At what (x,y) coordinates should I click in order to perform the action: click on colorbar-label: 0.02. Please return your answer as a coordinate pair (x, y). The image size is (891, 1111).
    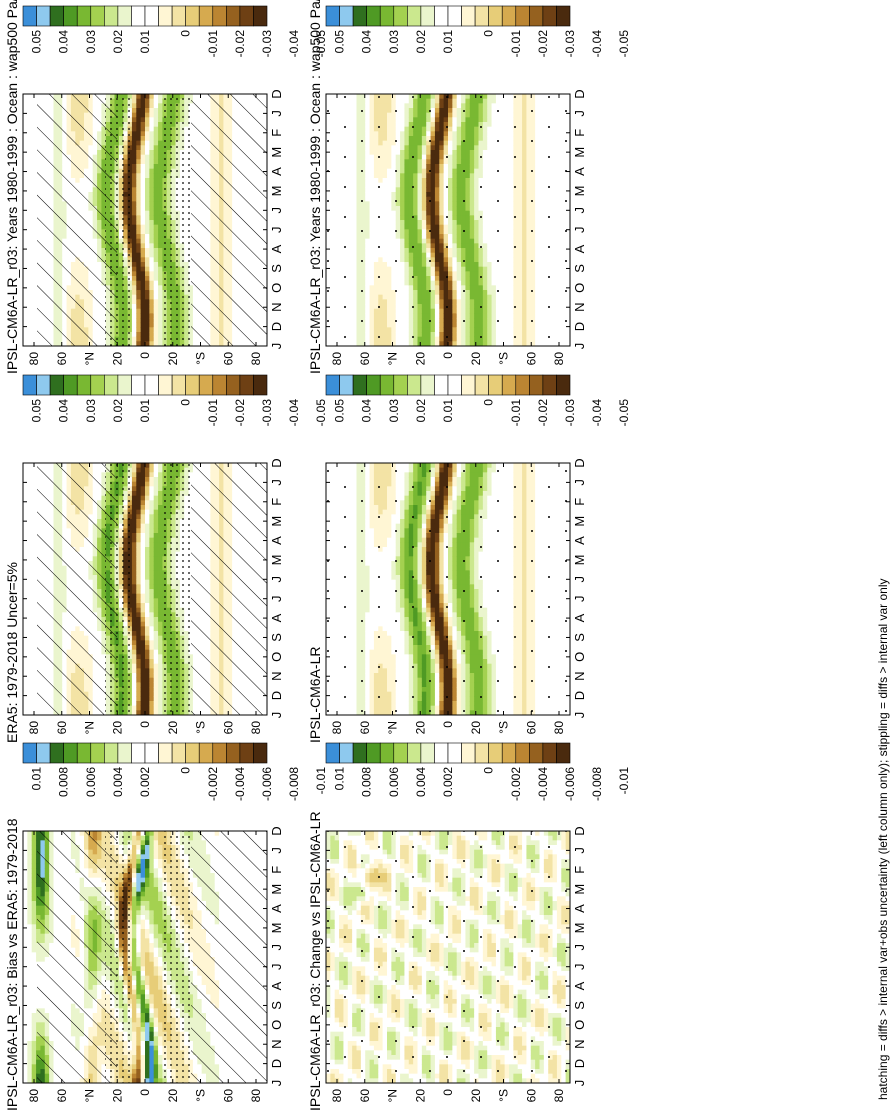
    Looking at the image, I should click on (421, 42).